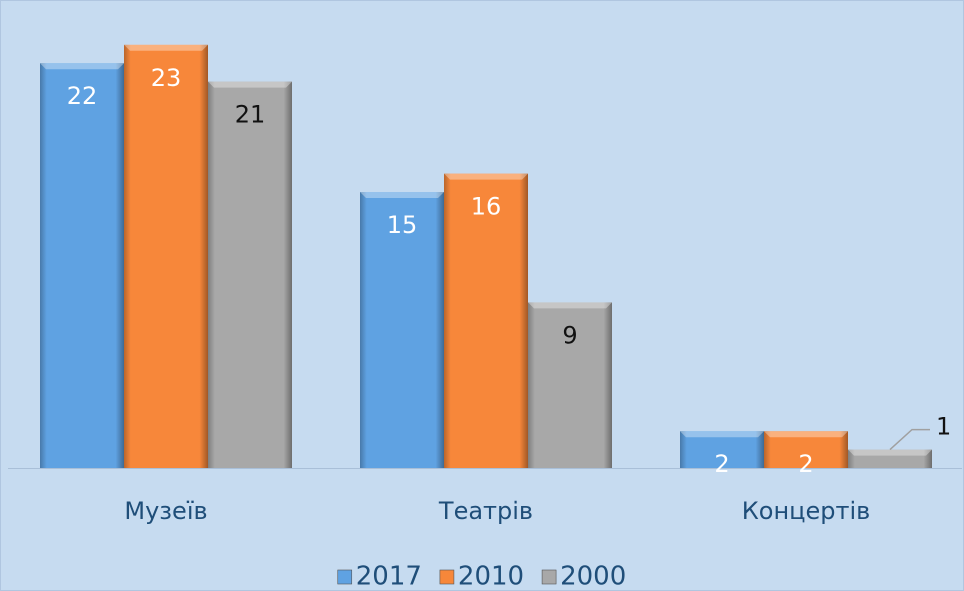 This screenshot has width=964, height=591. What do you see at coordinates (486, 207) in the screenshot?
I see `value-label: 16` at bounding box center [486, 207].